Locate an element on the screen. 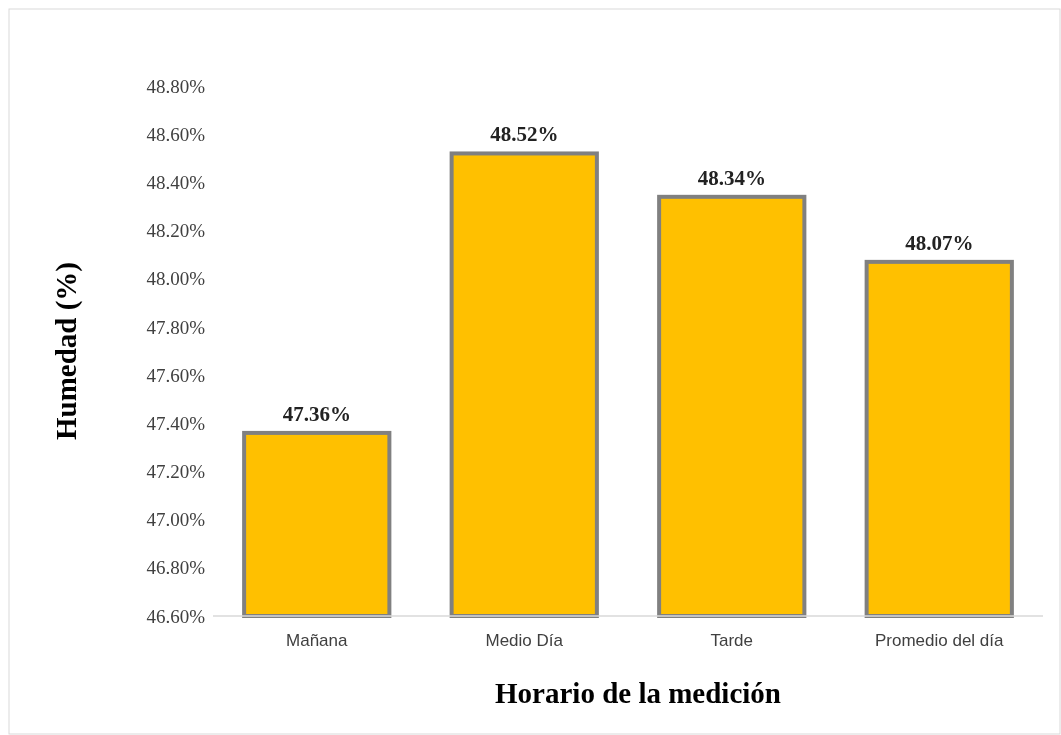  x-axis-title: Horario de la medición is located at coordinates (638, 693).